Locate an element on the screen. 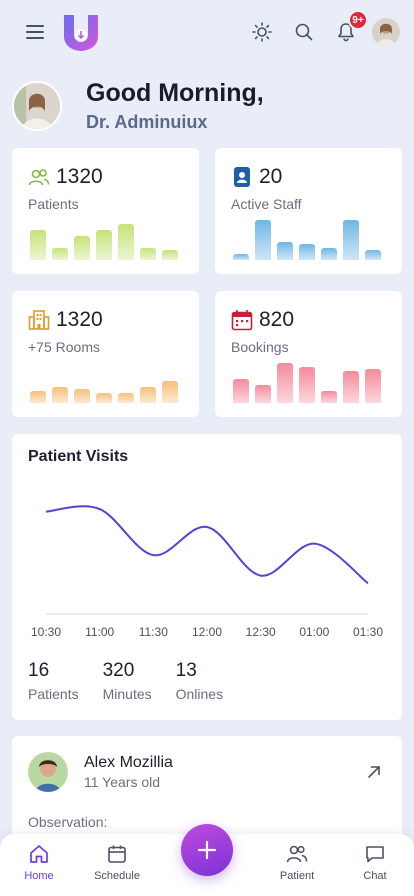 This screenshot has height=896, width=414. notifications-button: 9+ is located at coordinates (348, 30).